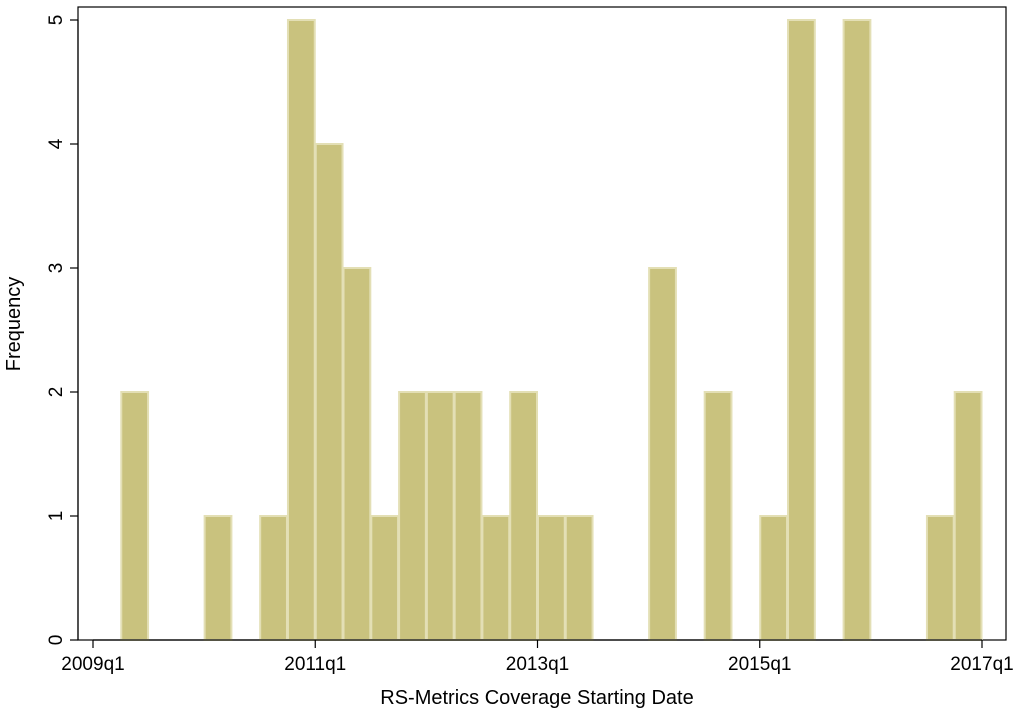 Image resolution: width=1029 pixels, height=713 pixels. I want to click on y-tick-label: 4, so click(56, 143).